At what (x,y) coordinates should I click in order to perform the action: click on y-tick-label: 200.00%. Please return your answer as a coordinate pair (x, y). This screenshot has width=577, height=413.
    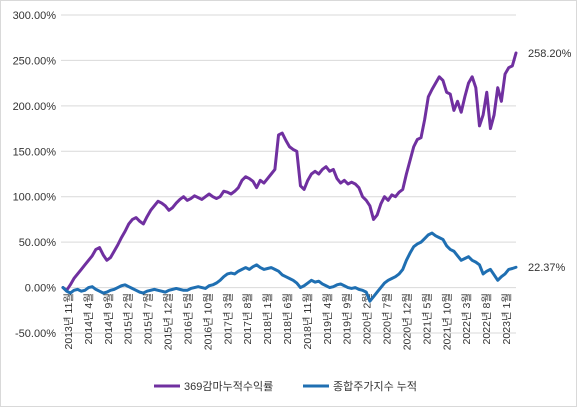
    Looking at the image, I should click on (35, 107).